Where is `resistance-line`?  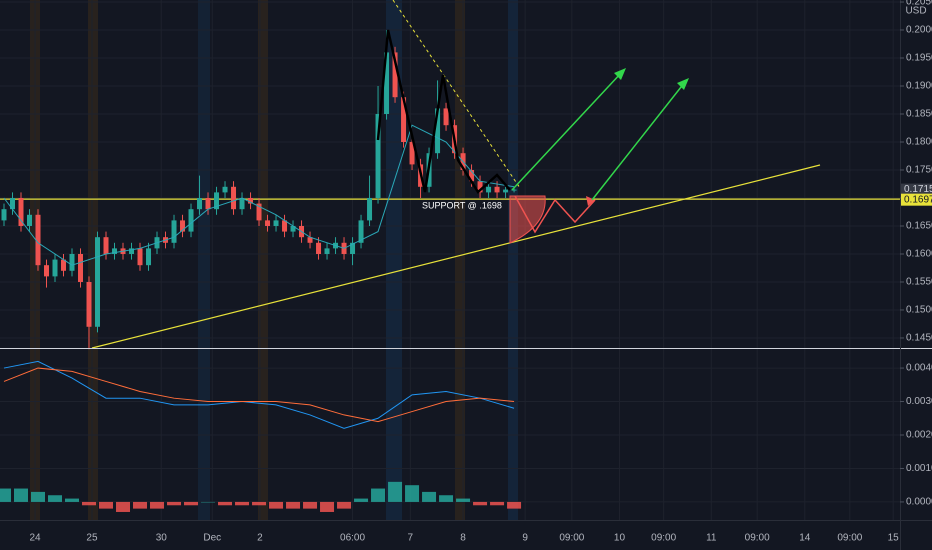 resistance-line is located at coordinates (456, 94).